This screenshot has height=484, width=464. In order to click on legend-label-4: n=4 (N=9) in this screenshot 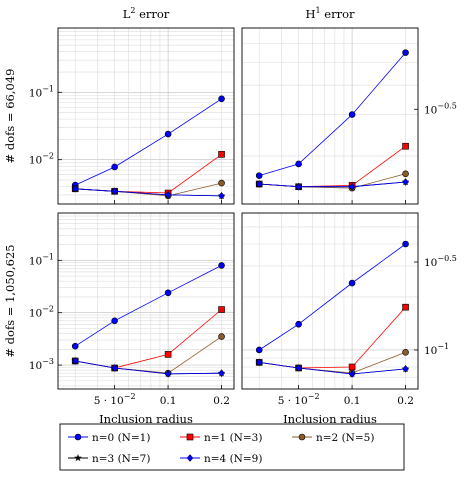, I will do `click(233, 459)`.